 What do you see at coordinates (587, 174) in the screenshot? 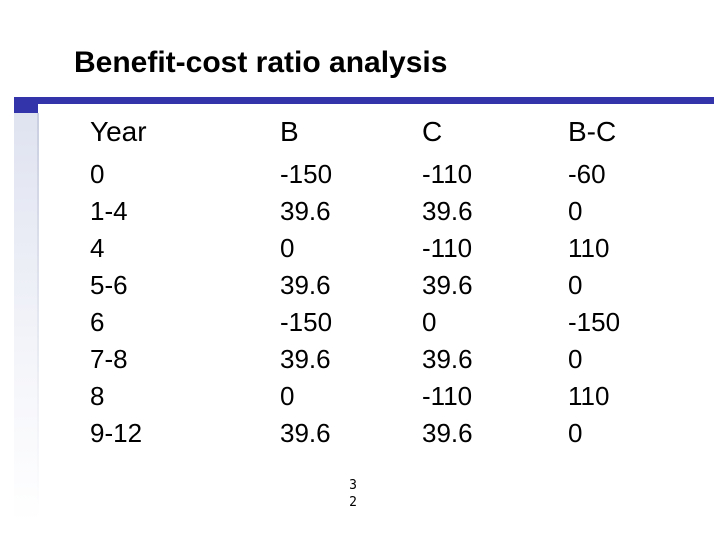
I see `table-cell: -60` at bounding box center [587, 174].